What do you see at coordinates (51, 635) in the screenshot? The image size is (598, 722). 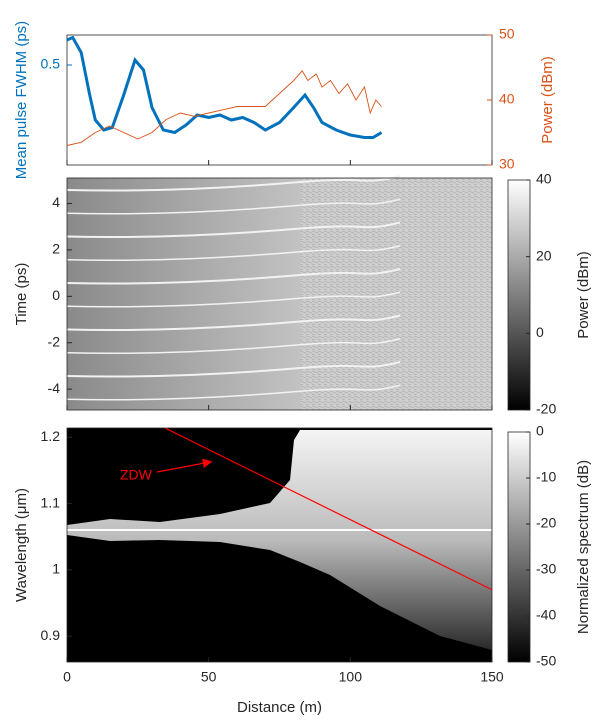 I see `y-tick-label: 0.9` at bounding box center [51, 635].